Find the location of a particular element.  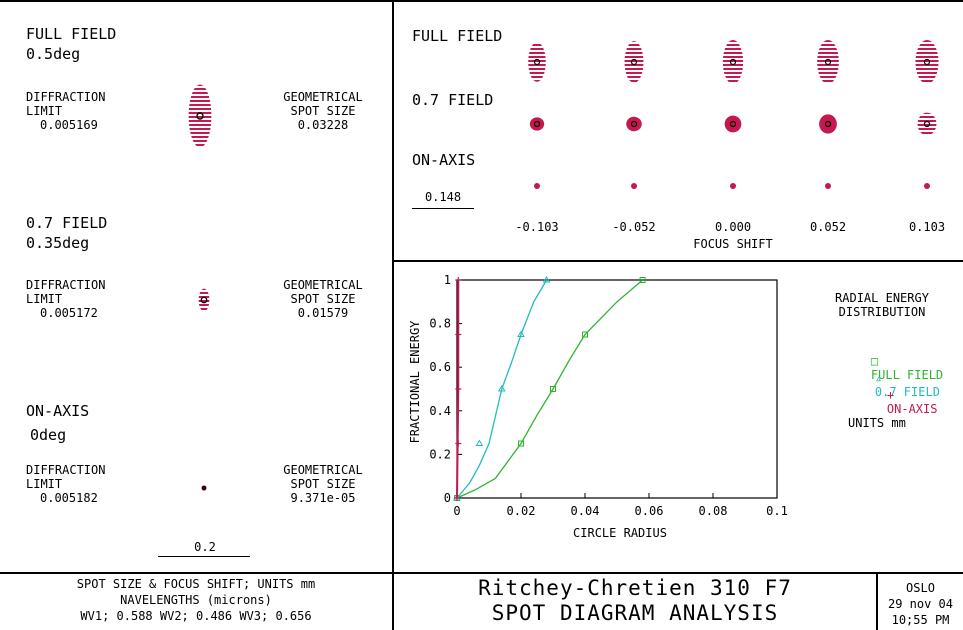

y-tick-label: 0 is located at coordinates (447, 498).